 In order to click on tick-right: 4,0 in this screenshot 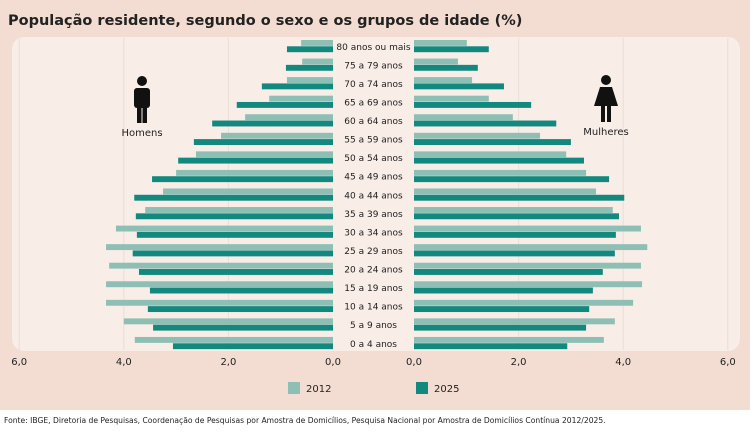, I will do `click(623, 362)`.